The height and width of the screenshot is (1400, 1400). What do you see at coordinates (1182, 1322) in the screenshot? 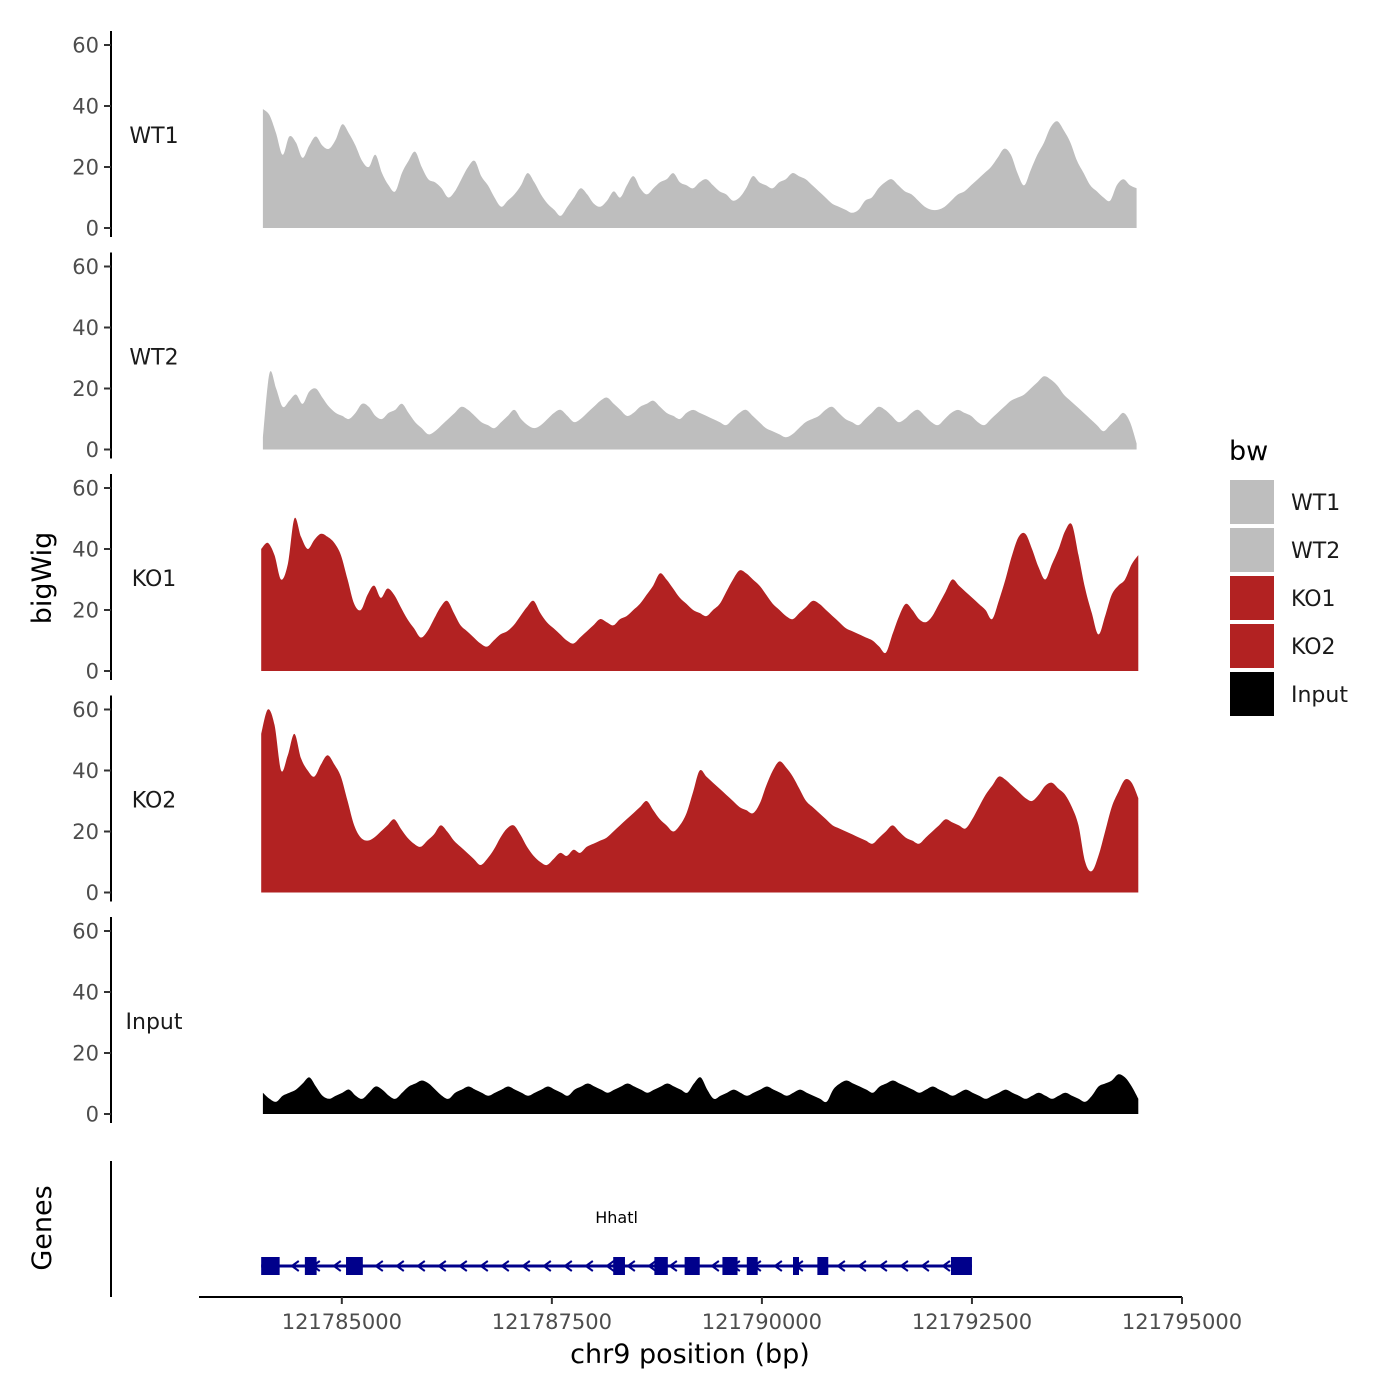
I see `x-tick-label: 121795000` at bounding box center [1182, 1322].